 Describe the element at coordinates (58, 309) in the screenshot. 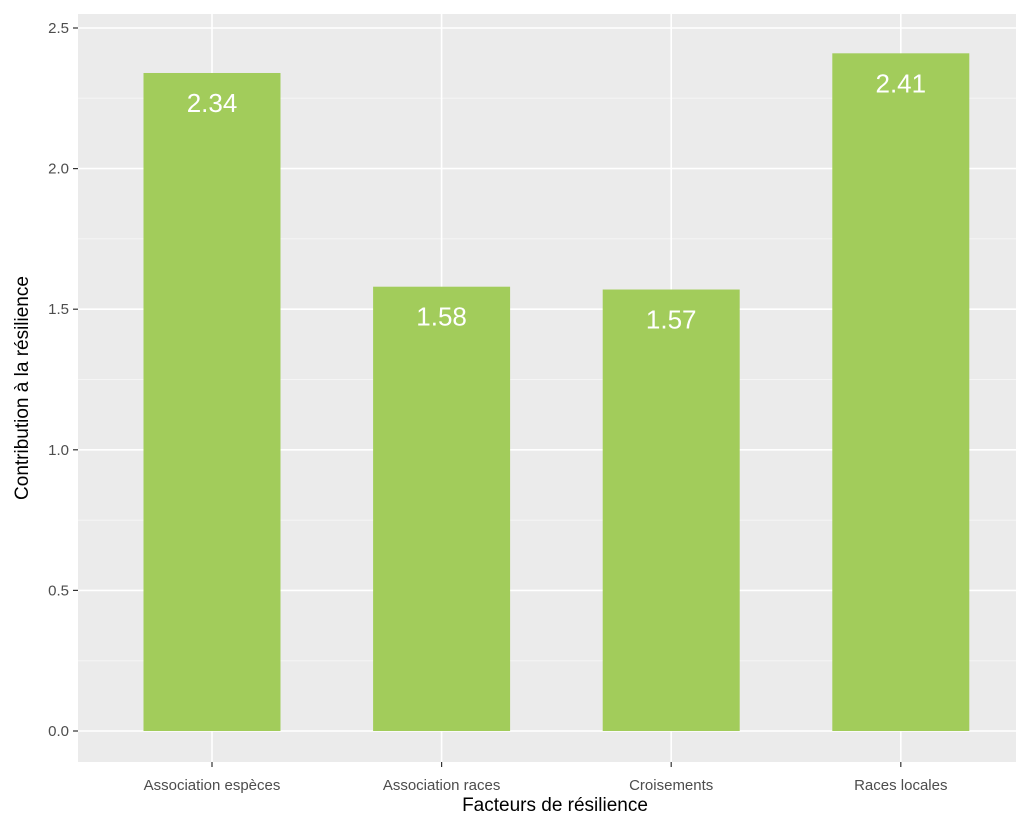

I see `y-tick-label: 1.5` at that location.